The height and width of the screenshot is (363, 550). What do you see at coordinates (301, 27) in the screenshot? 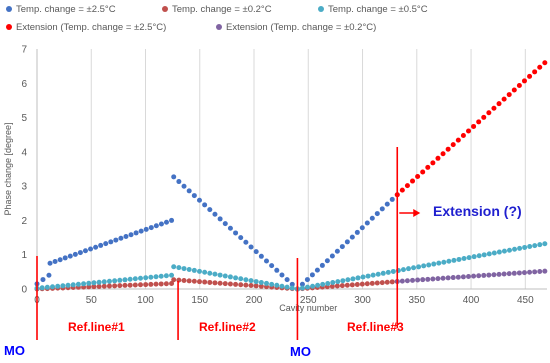
I see `legend-label: Extension (Temp. change = ±0.2°C)` at bounding box center [301, 27].